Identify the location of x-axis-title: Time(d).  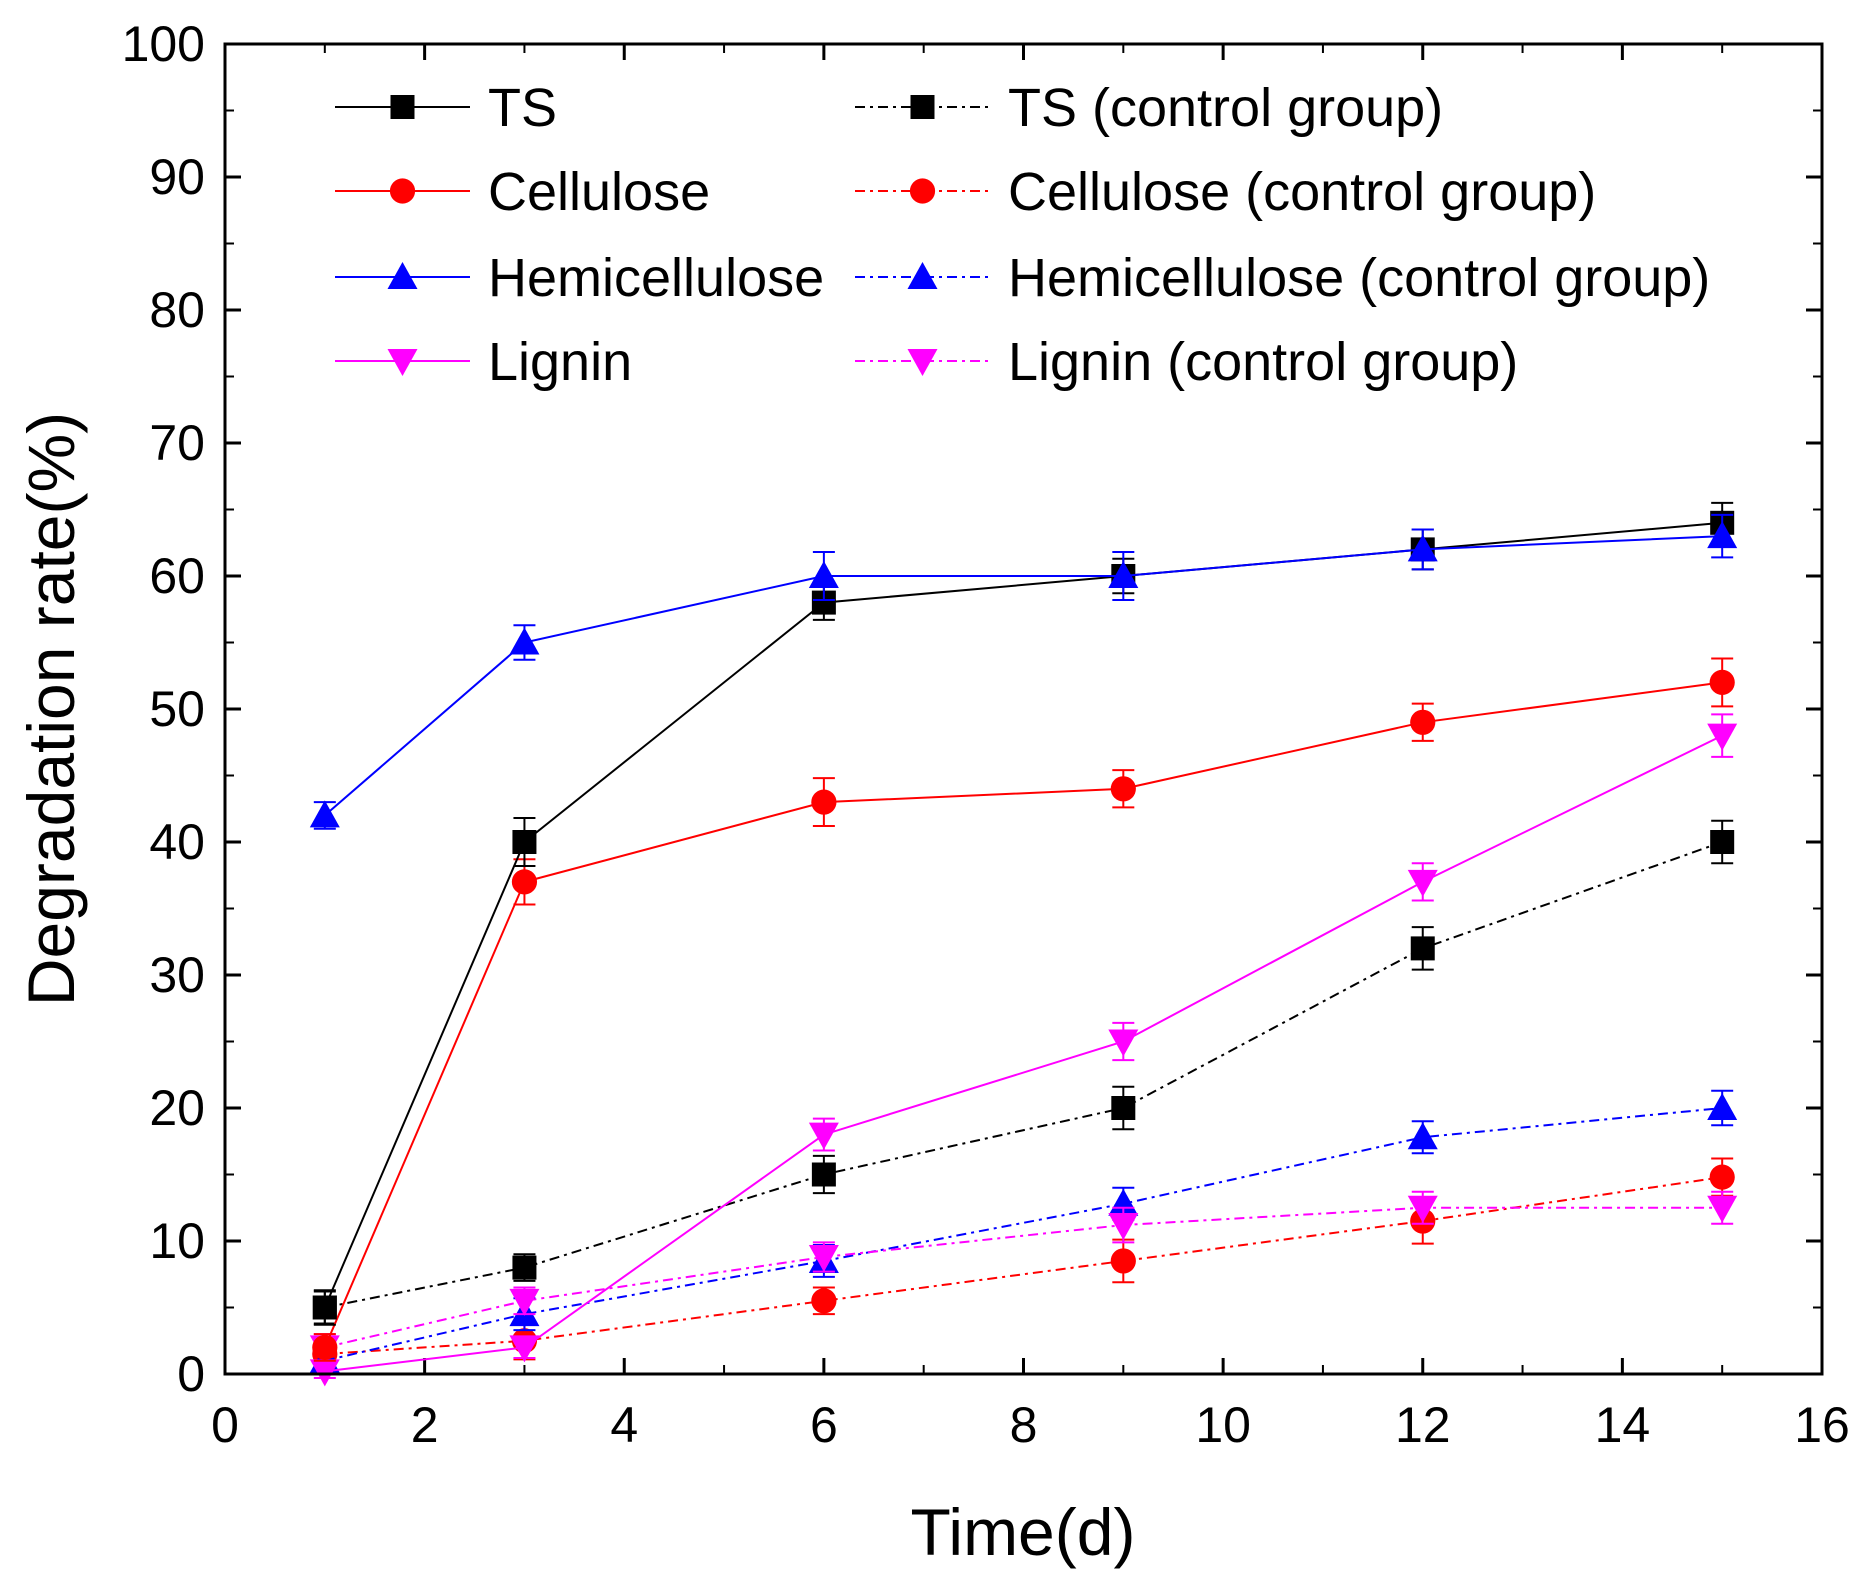
(1023, 1532).